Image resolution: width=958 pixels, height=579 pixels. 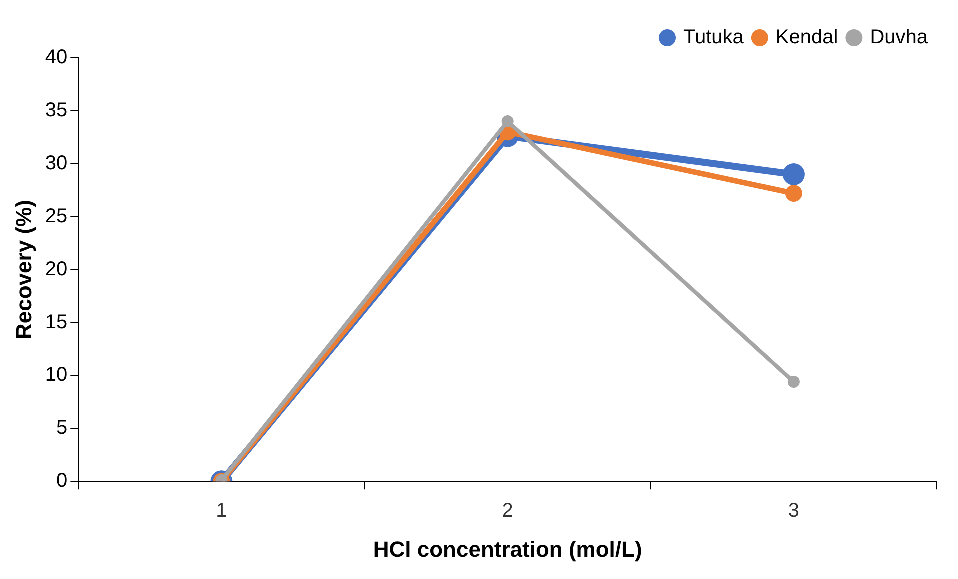 What do you see at coordinates (508, 511) in the screenshot?
I see `x-tick-label: 2` at bounding box center [508, 511].